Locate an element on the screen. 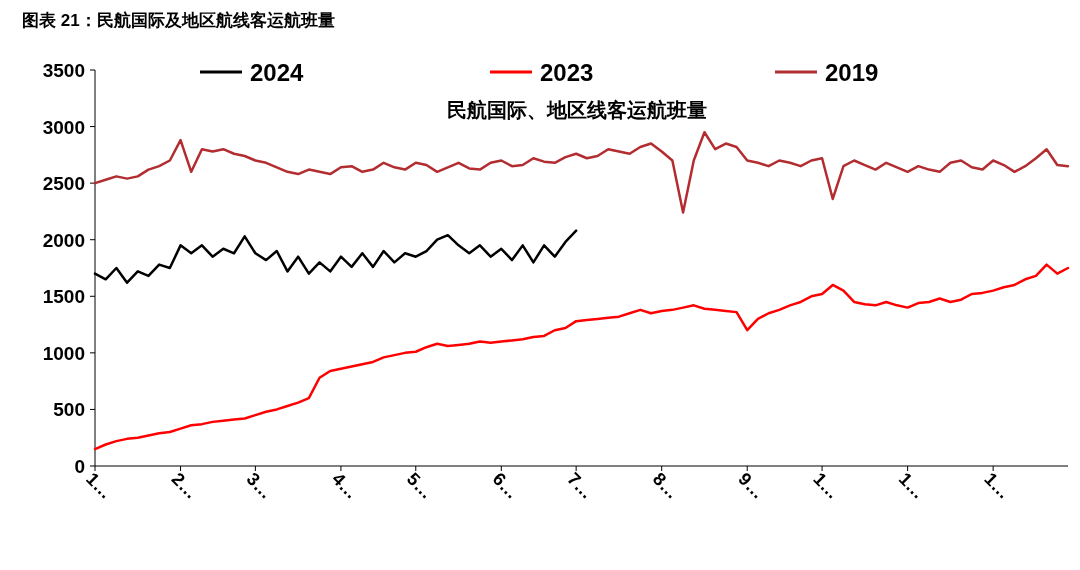  y-tick-label: 500 is located at coordinates (69, 410).